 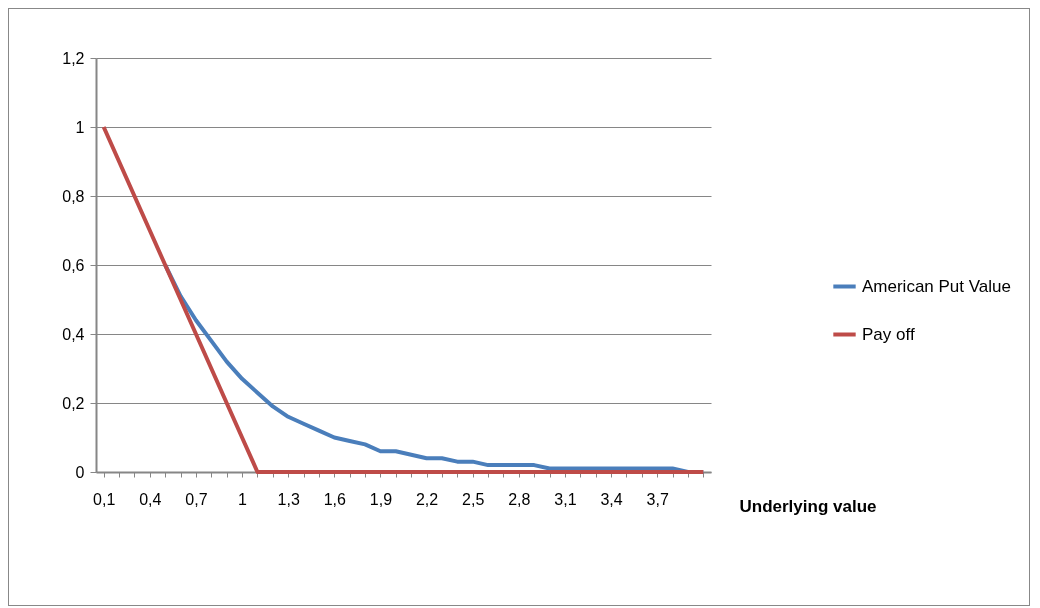 I want to click on x-tick-label: 1,6, so click(x=335, y=499).